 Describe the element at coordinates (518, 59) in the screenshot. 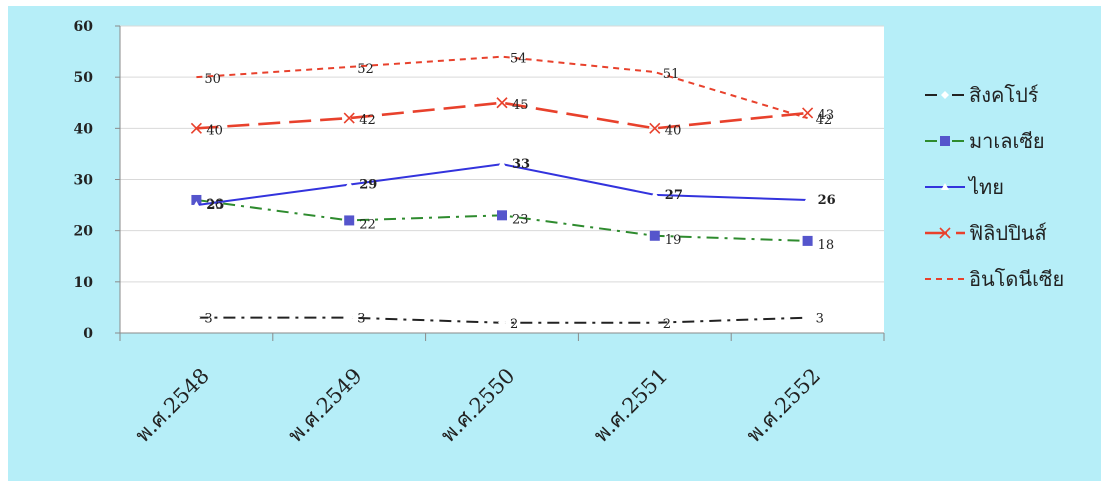

I see `data-label-อินโดนีเซีย-2: 54` at that location.